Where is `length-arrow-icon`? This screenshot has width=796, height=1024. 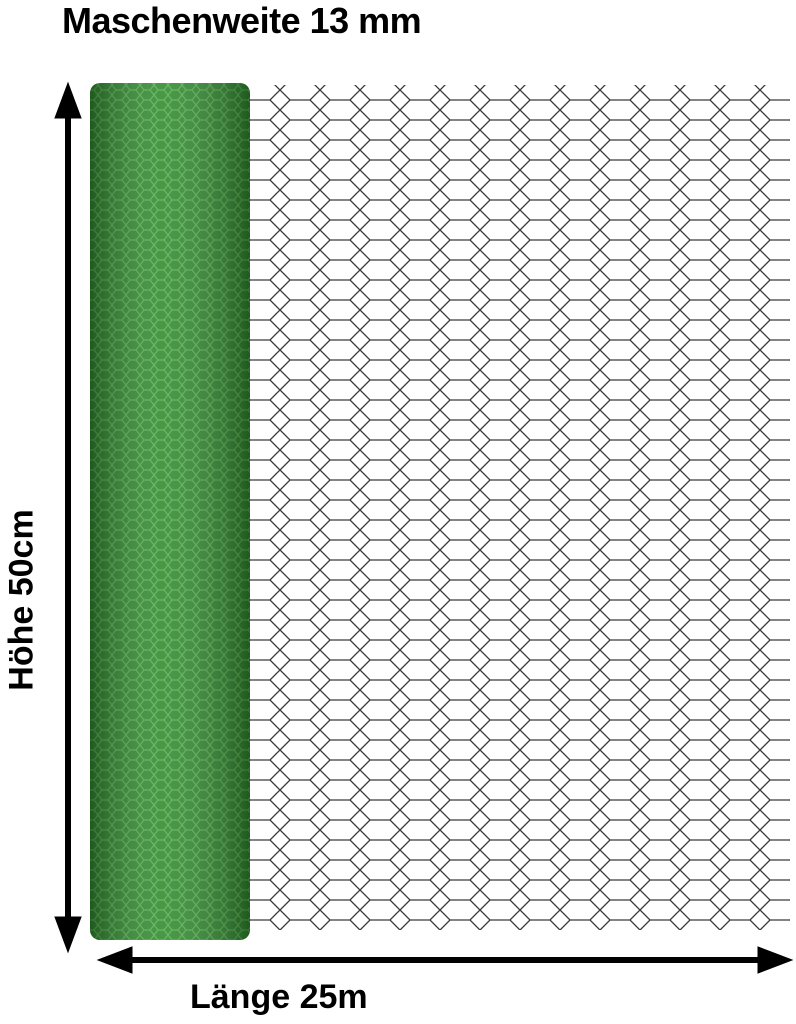
length-arrow-icon is located at coordinates (445, 960).